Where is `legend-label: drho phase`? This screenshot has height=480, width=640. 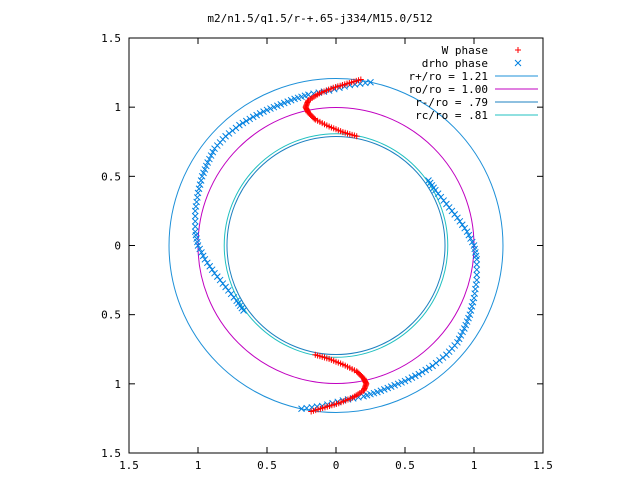
legend-label: drho phase is located at coordinates (455, 63).